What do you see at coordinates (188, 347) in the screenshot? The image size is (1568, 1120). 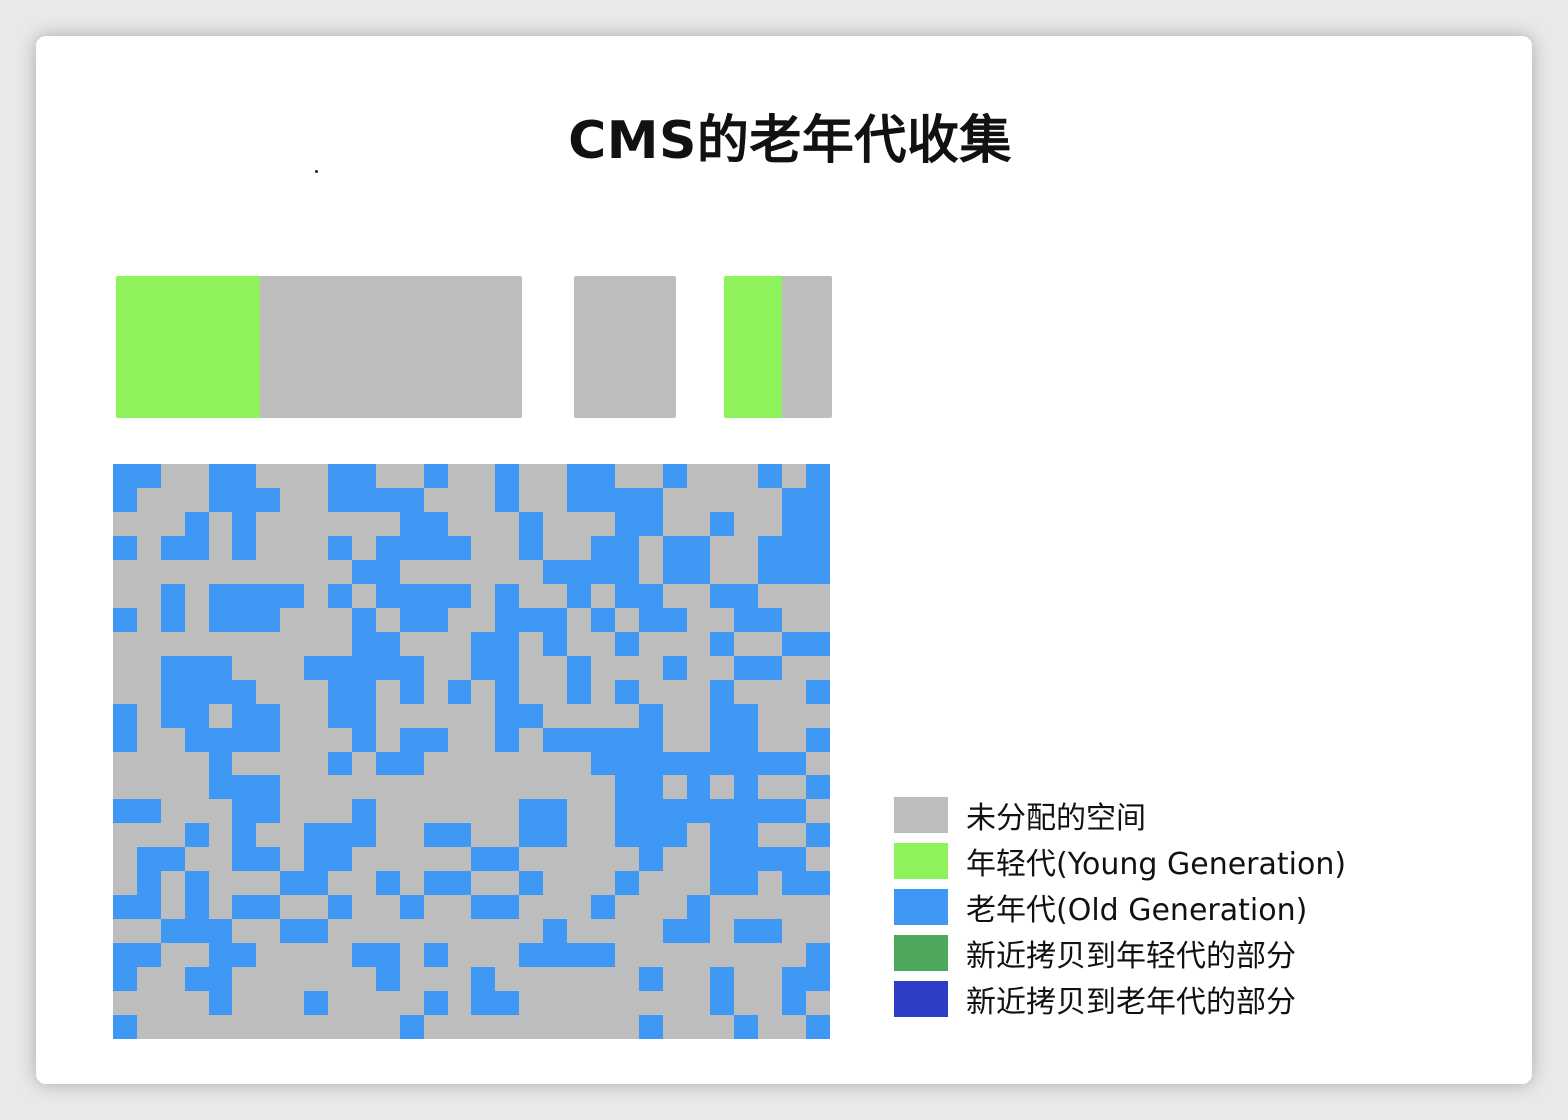 I see `eden-used-segment` at bounding box center [188, 347].